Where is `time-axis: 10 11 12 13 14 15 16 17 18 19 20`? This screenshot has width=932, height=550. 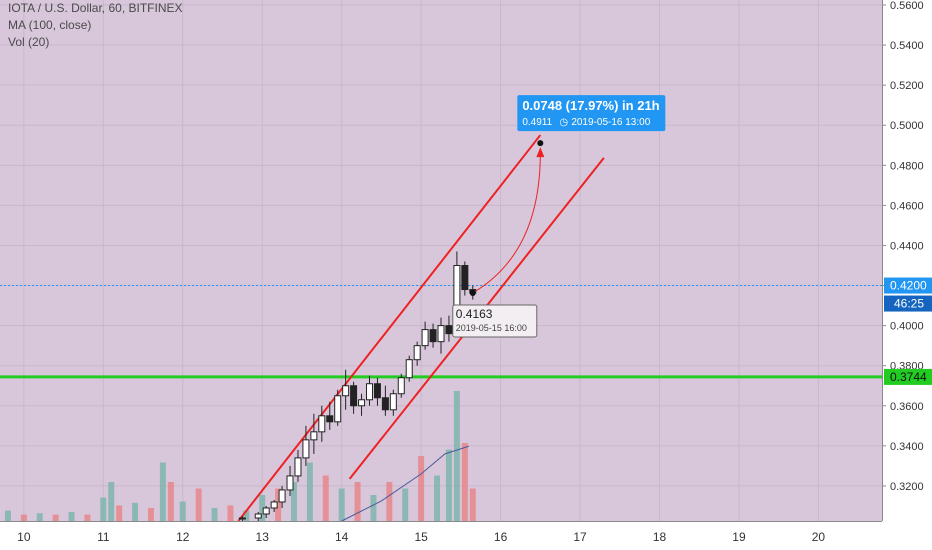
time-axis: 10 11 12 13 14 15 16 17 18 19 20 is located at coordinates (441, 535).